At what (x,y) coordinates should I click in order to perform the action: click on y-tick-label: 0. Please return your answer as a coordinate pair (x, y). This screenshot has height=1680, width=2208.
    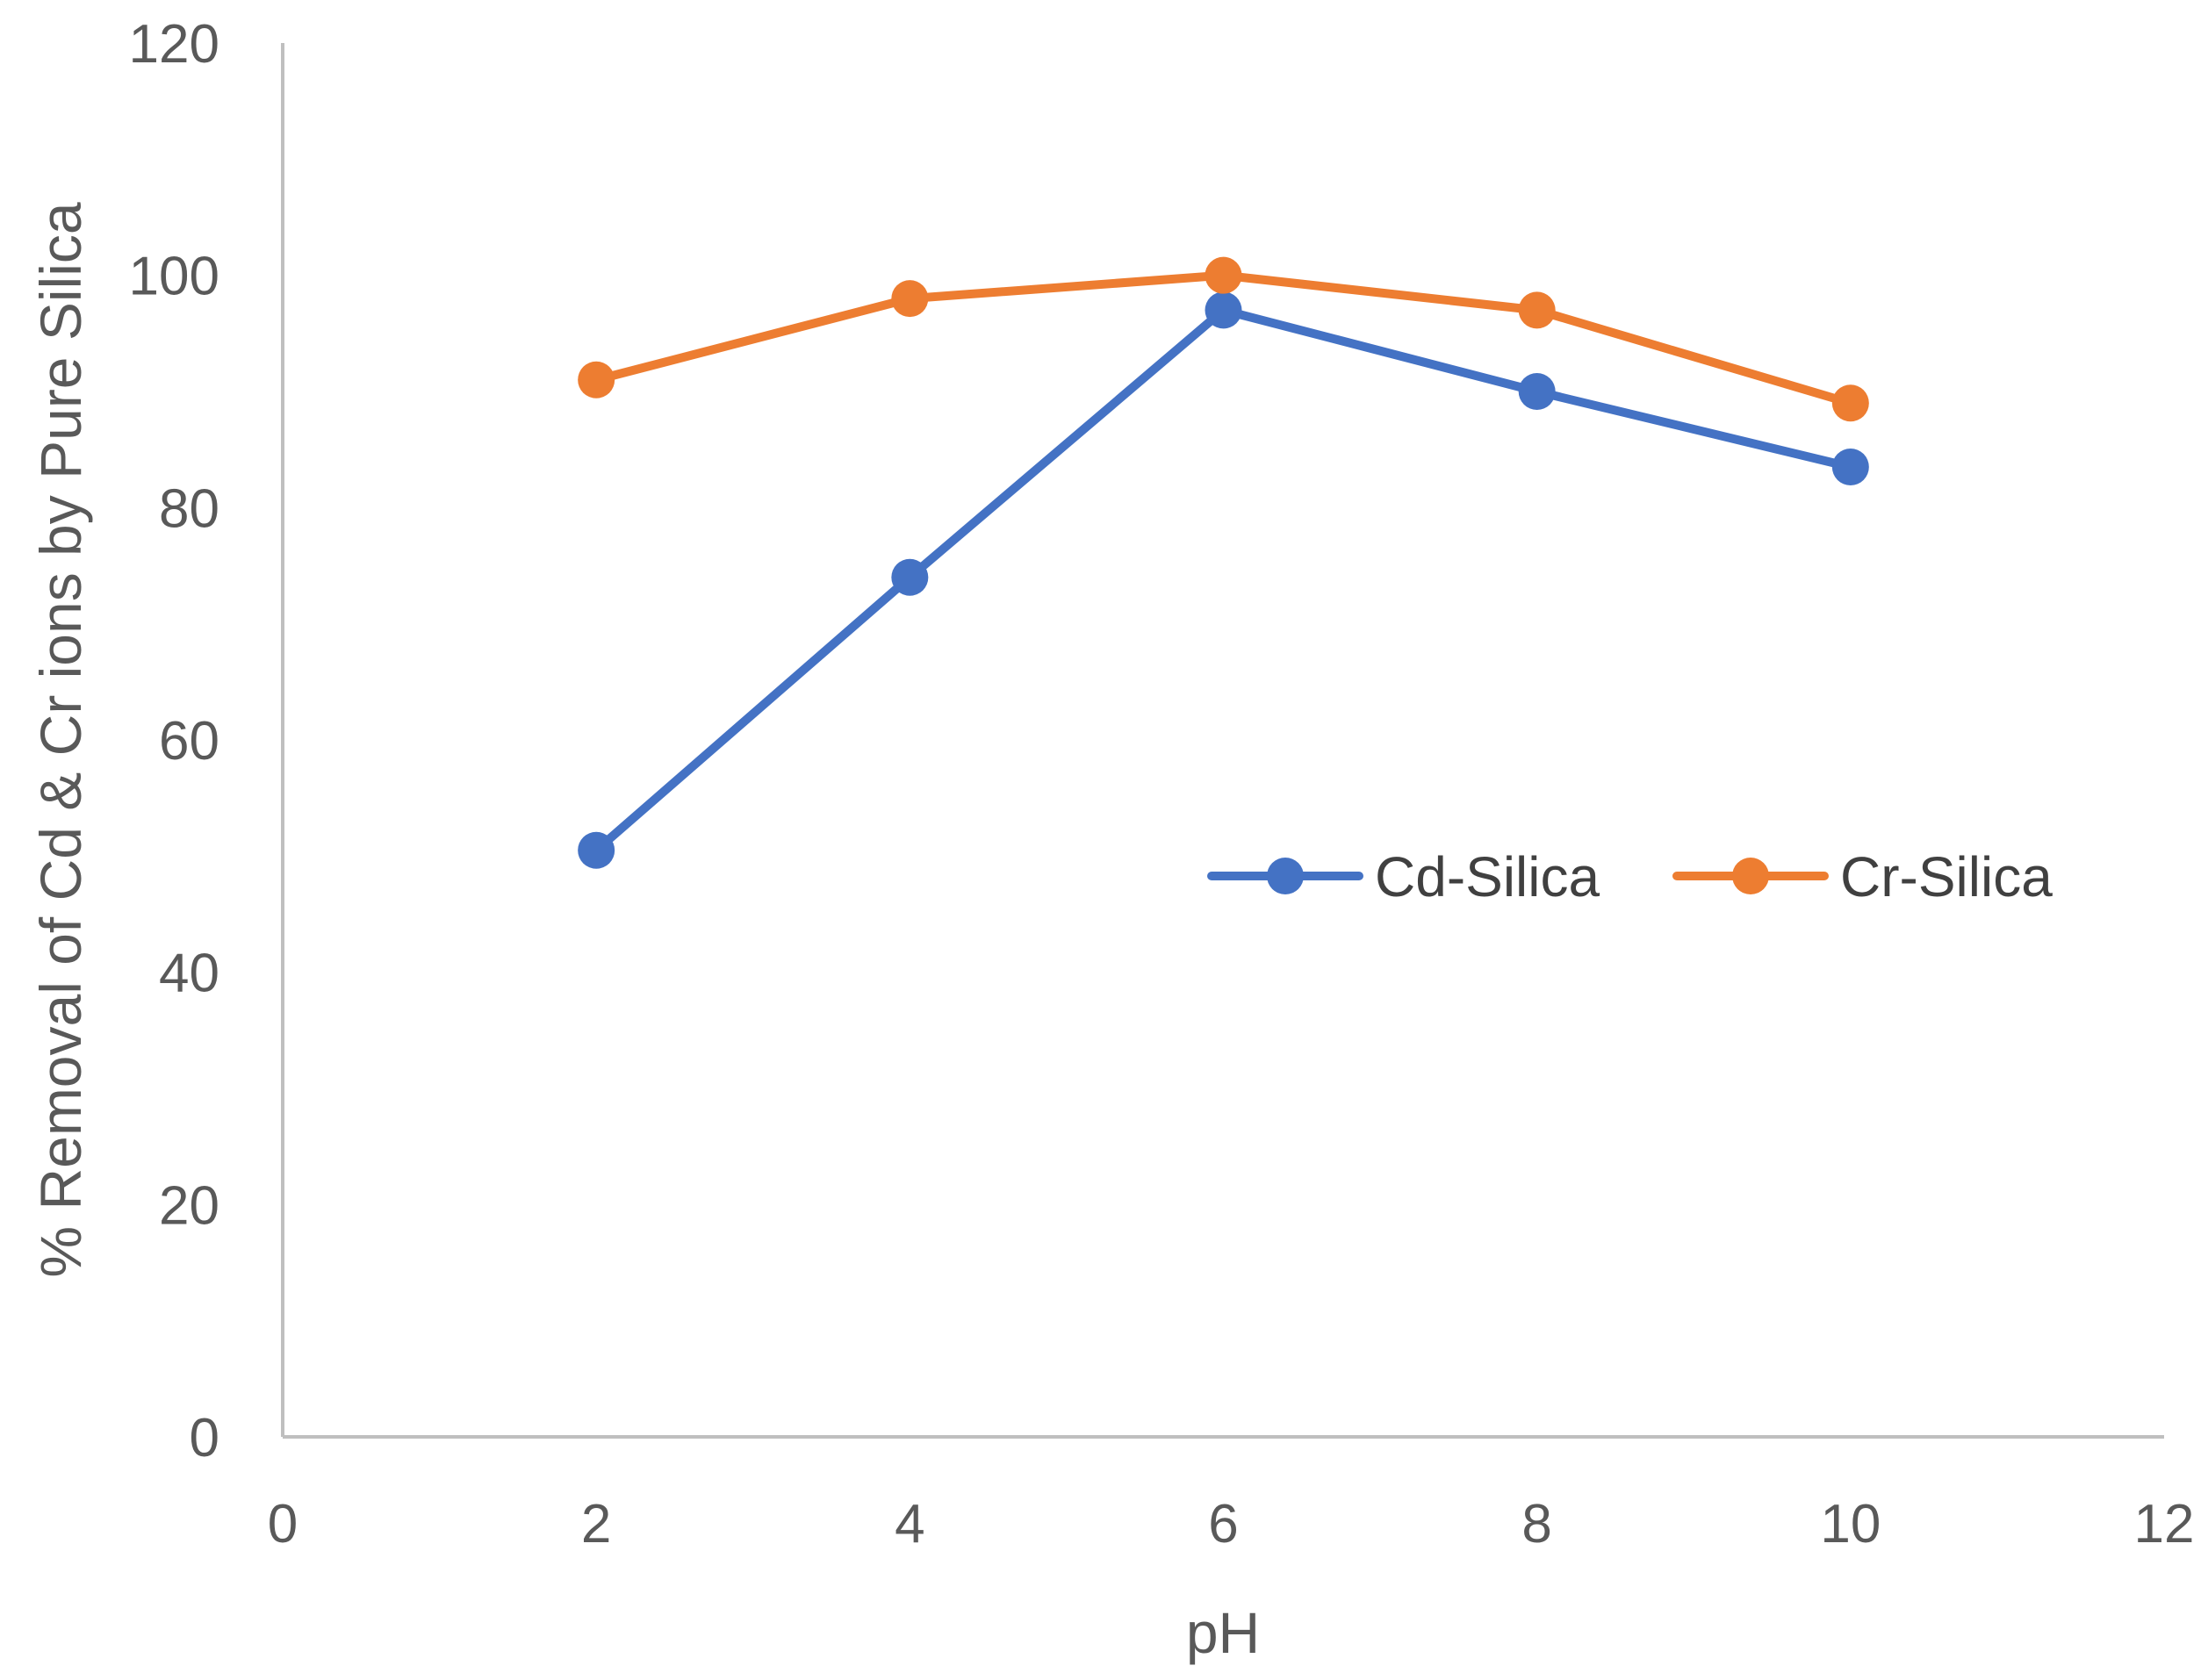
    Looking at the image, I should click on (205, 1438).